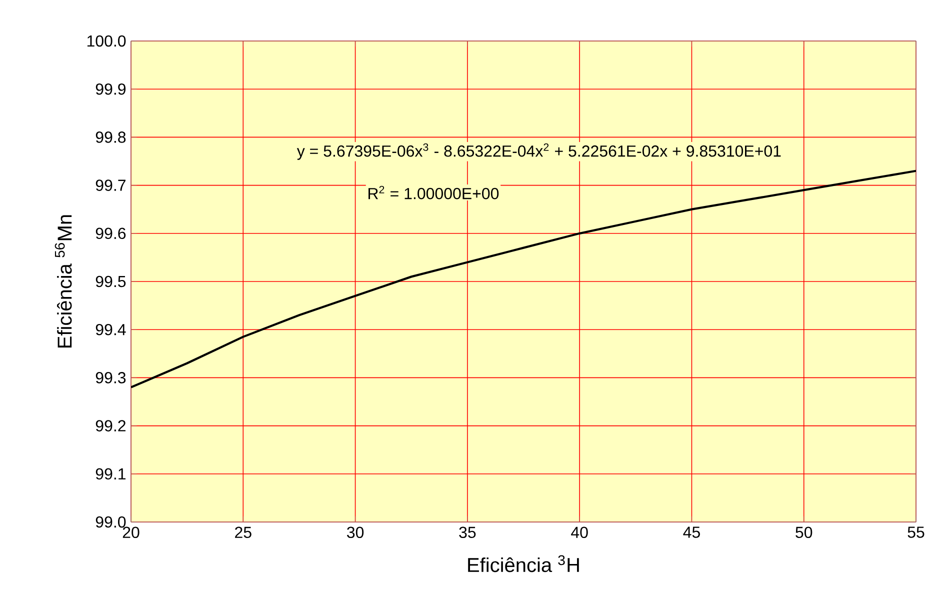 Image resolution: width=937 pixels, height=615 pixels. I want to click on y-tick-label: 99.7, so click(111, 185).